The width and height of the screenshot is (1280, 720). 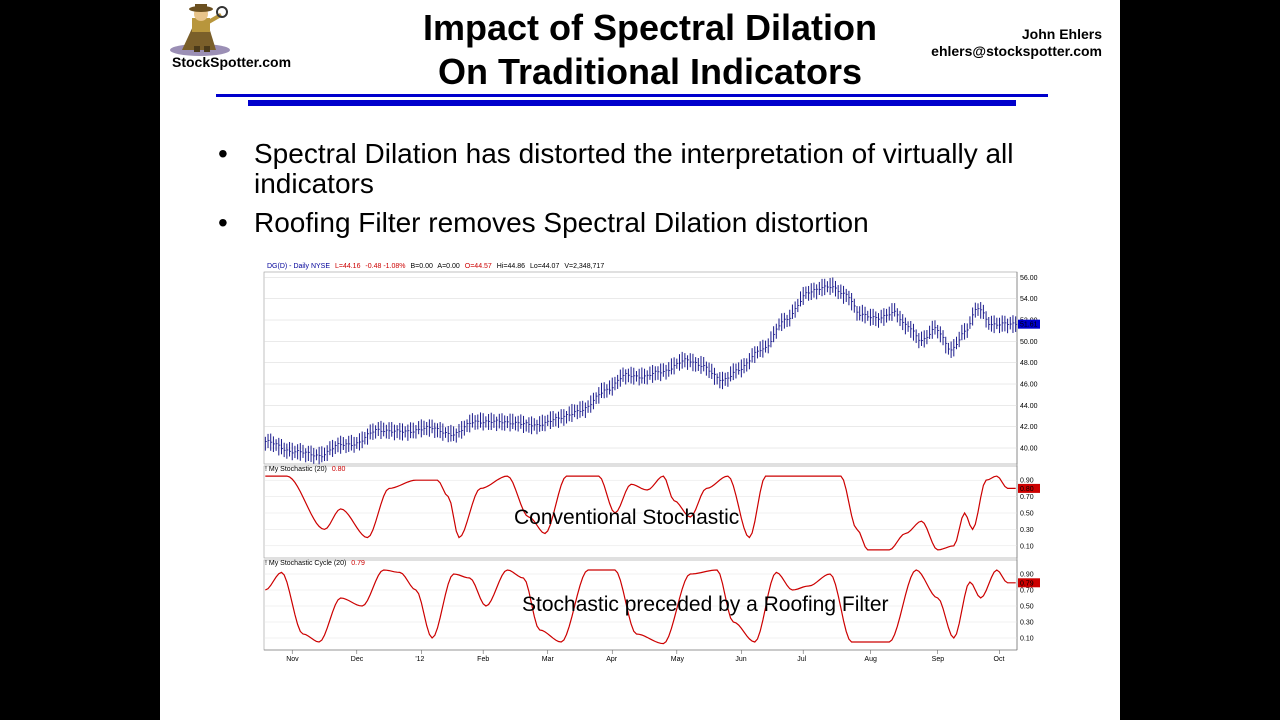 What do you see at coordinates (200, 30) in the screenshot?
I see `stockspotter-logo-icon` at bounding box center [200, 30].